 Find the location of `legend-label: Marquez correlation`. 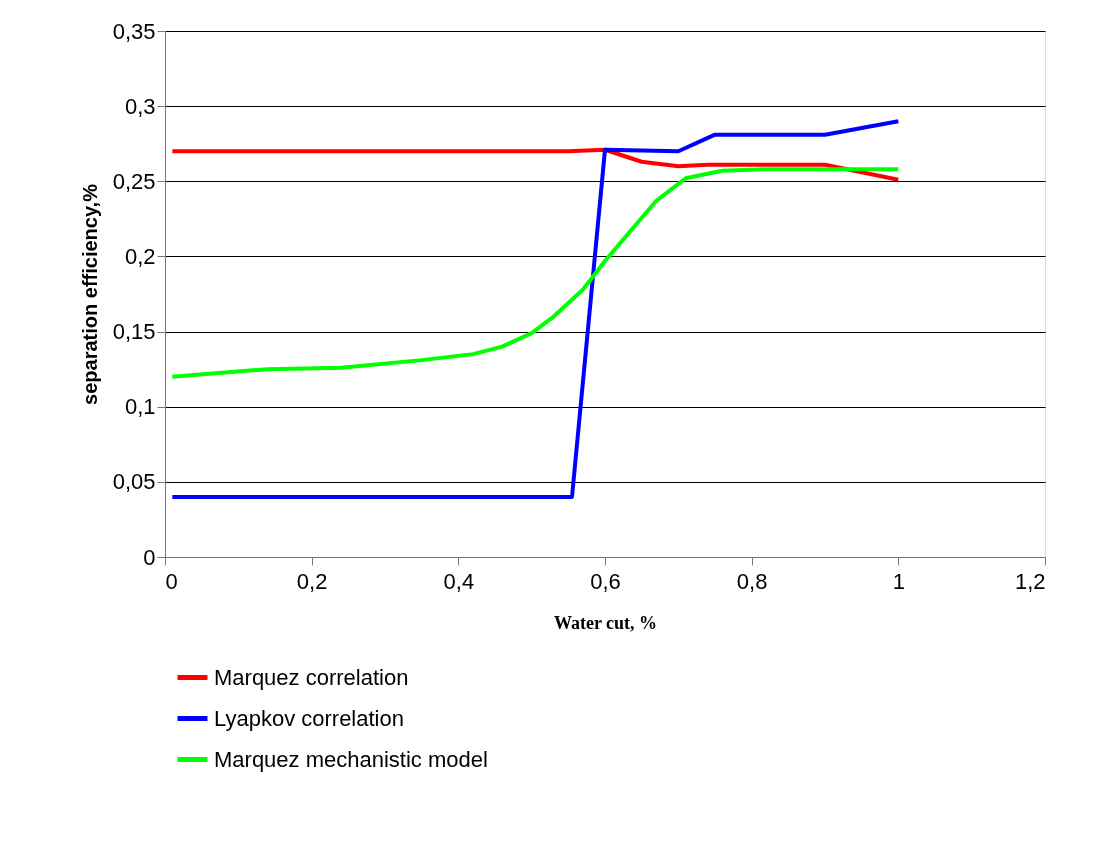

legend-label: Marquez correlation is located at coordinates (311, 677).